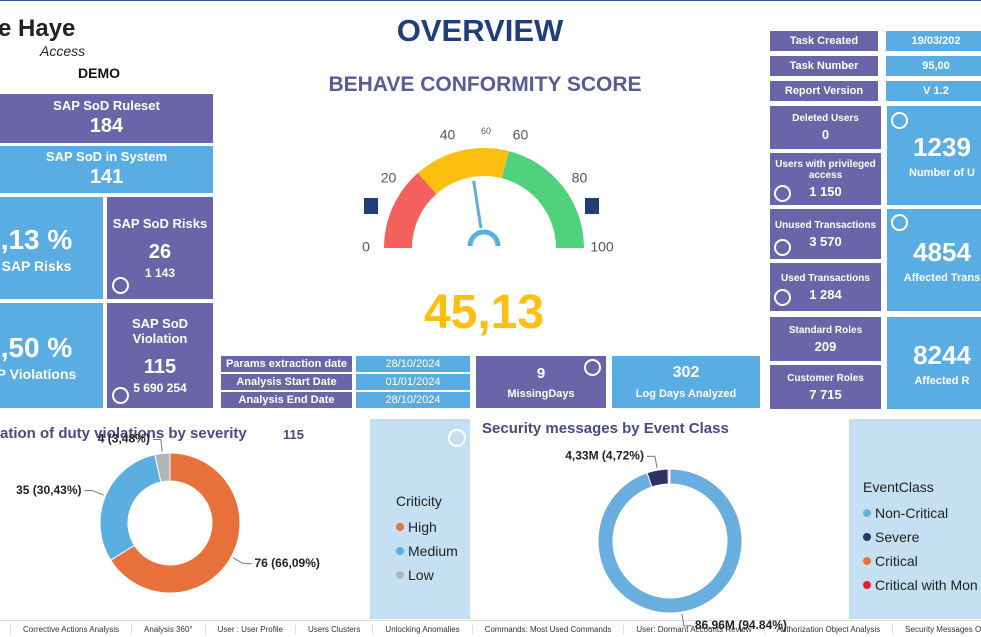 The image size is (981, 637). Describe the element at coordinates (686, 382) in the screenshot. I see `log-days: 302 Log Days Analyzed` at that location.